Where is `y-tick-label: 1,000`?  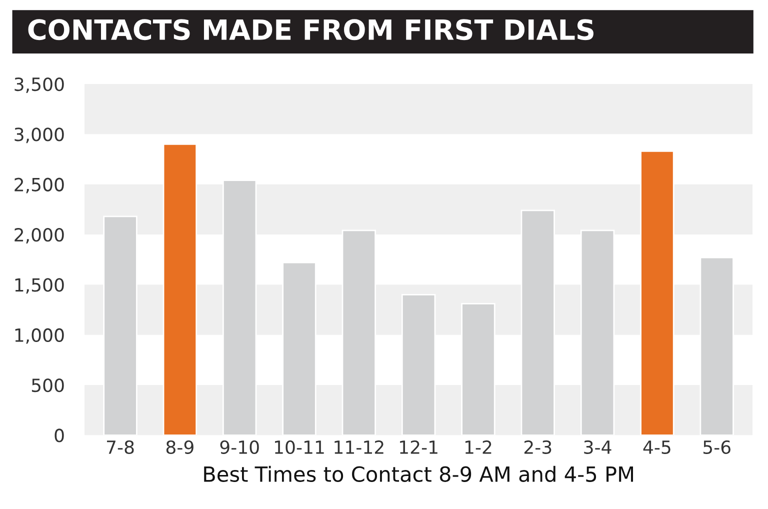 y-tick-label: 1,000 is located at coordinates (39, 336).